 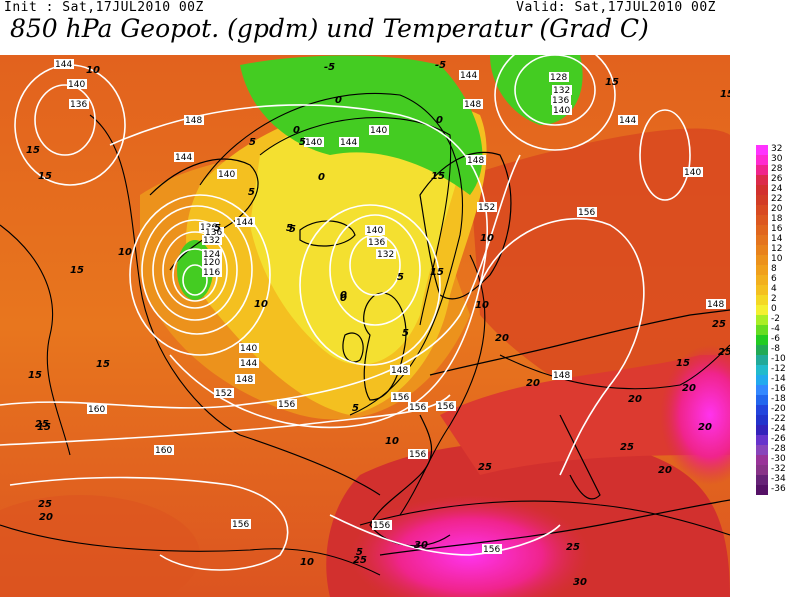 What do you see at coordinates (775, 319) in the screenshot?
I see `legend-label: -2` at bounding box center [775, 319].